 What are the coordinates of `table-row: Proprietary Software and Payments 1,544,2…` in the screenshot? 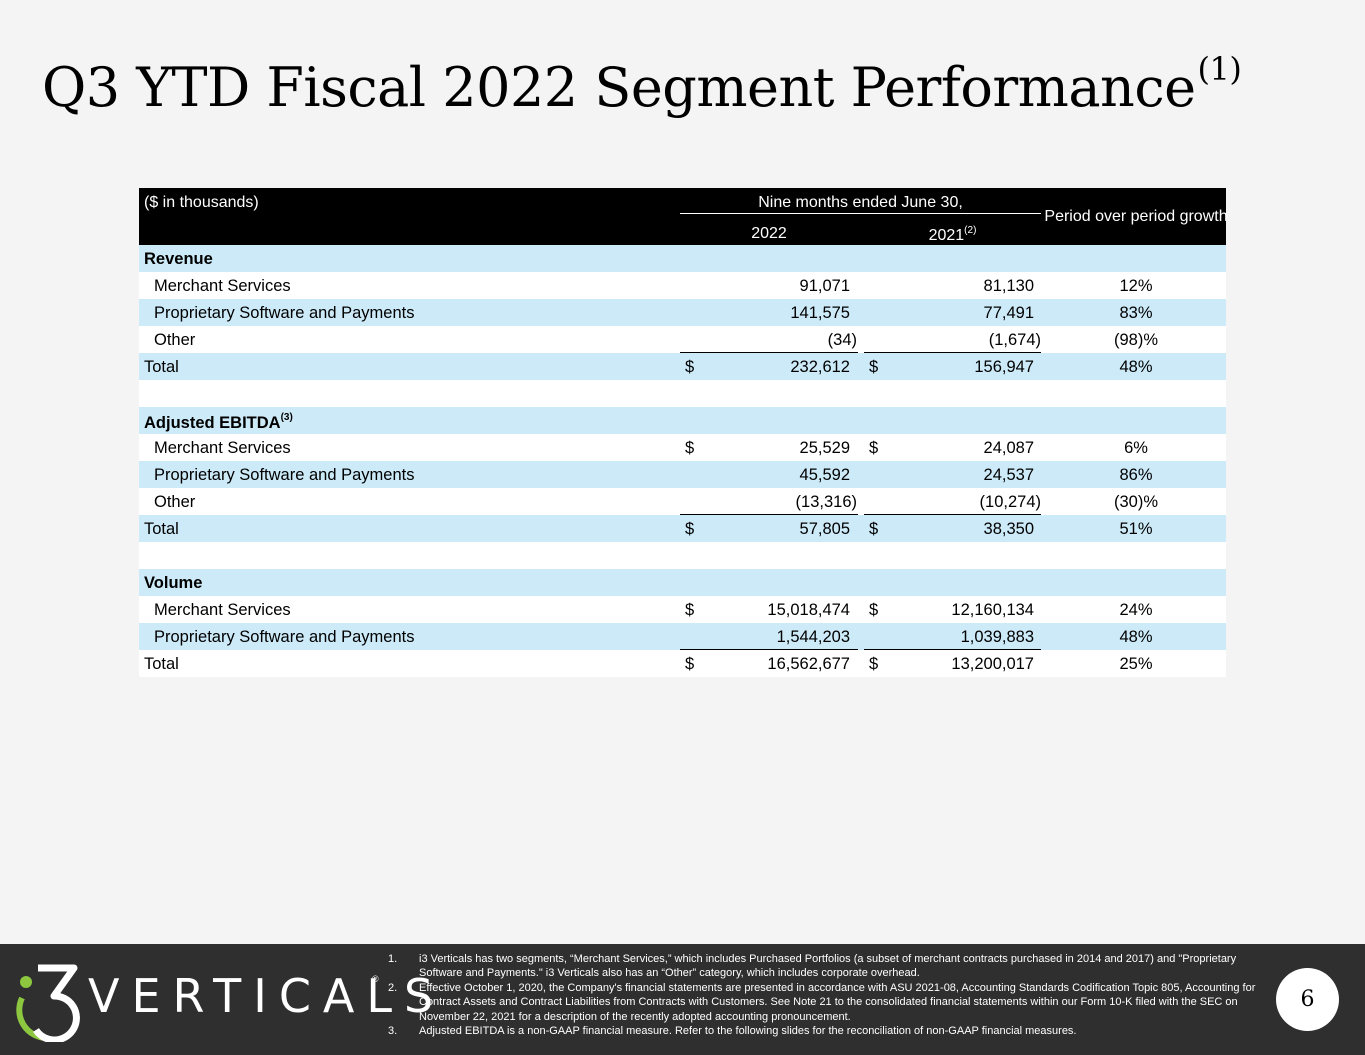 It's located at (682, 636).